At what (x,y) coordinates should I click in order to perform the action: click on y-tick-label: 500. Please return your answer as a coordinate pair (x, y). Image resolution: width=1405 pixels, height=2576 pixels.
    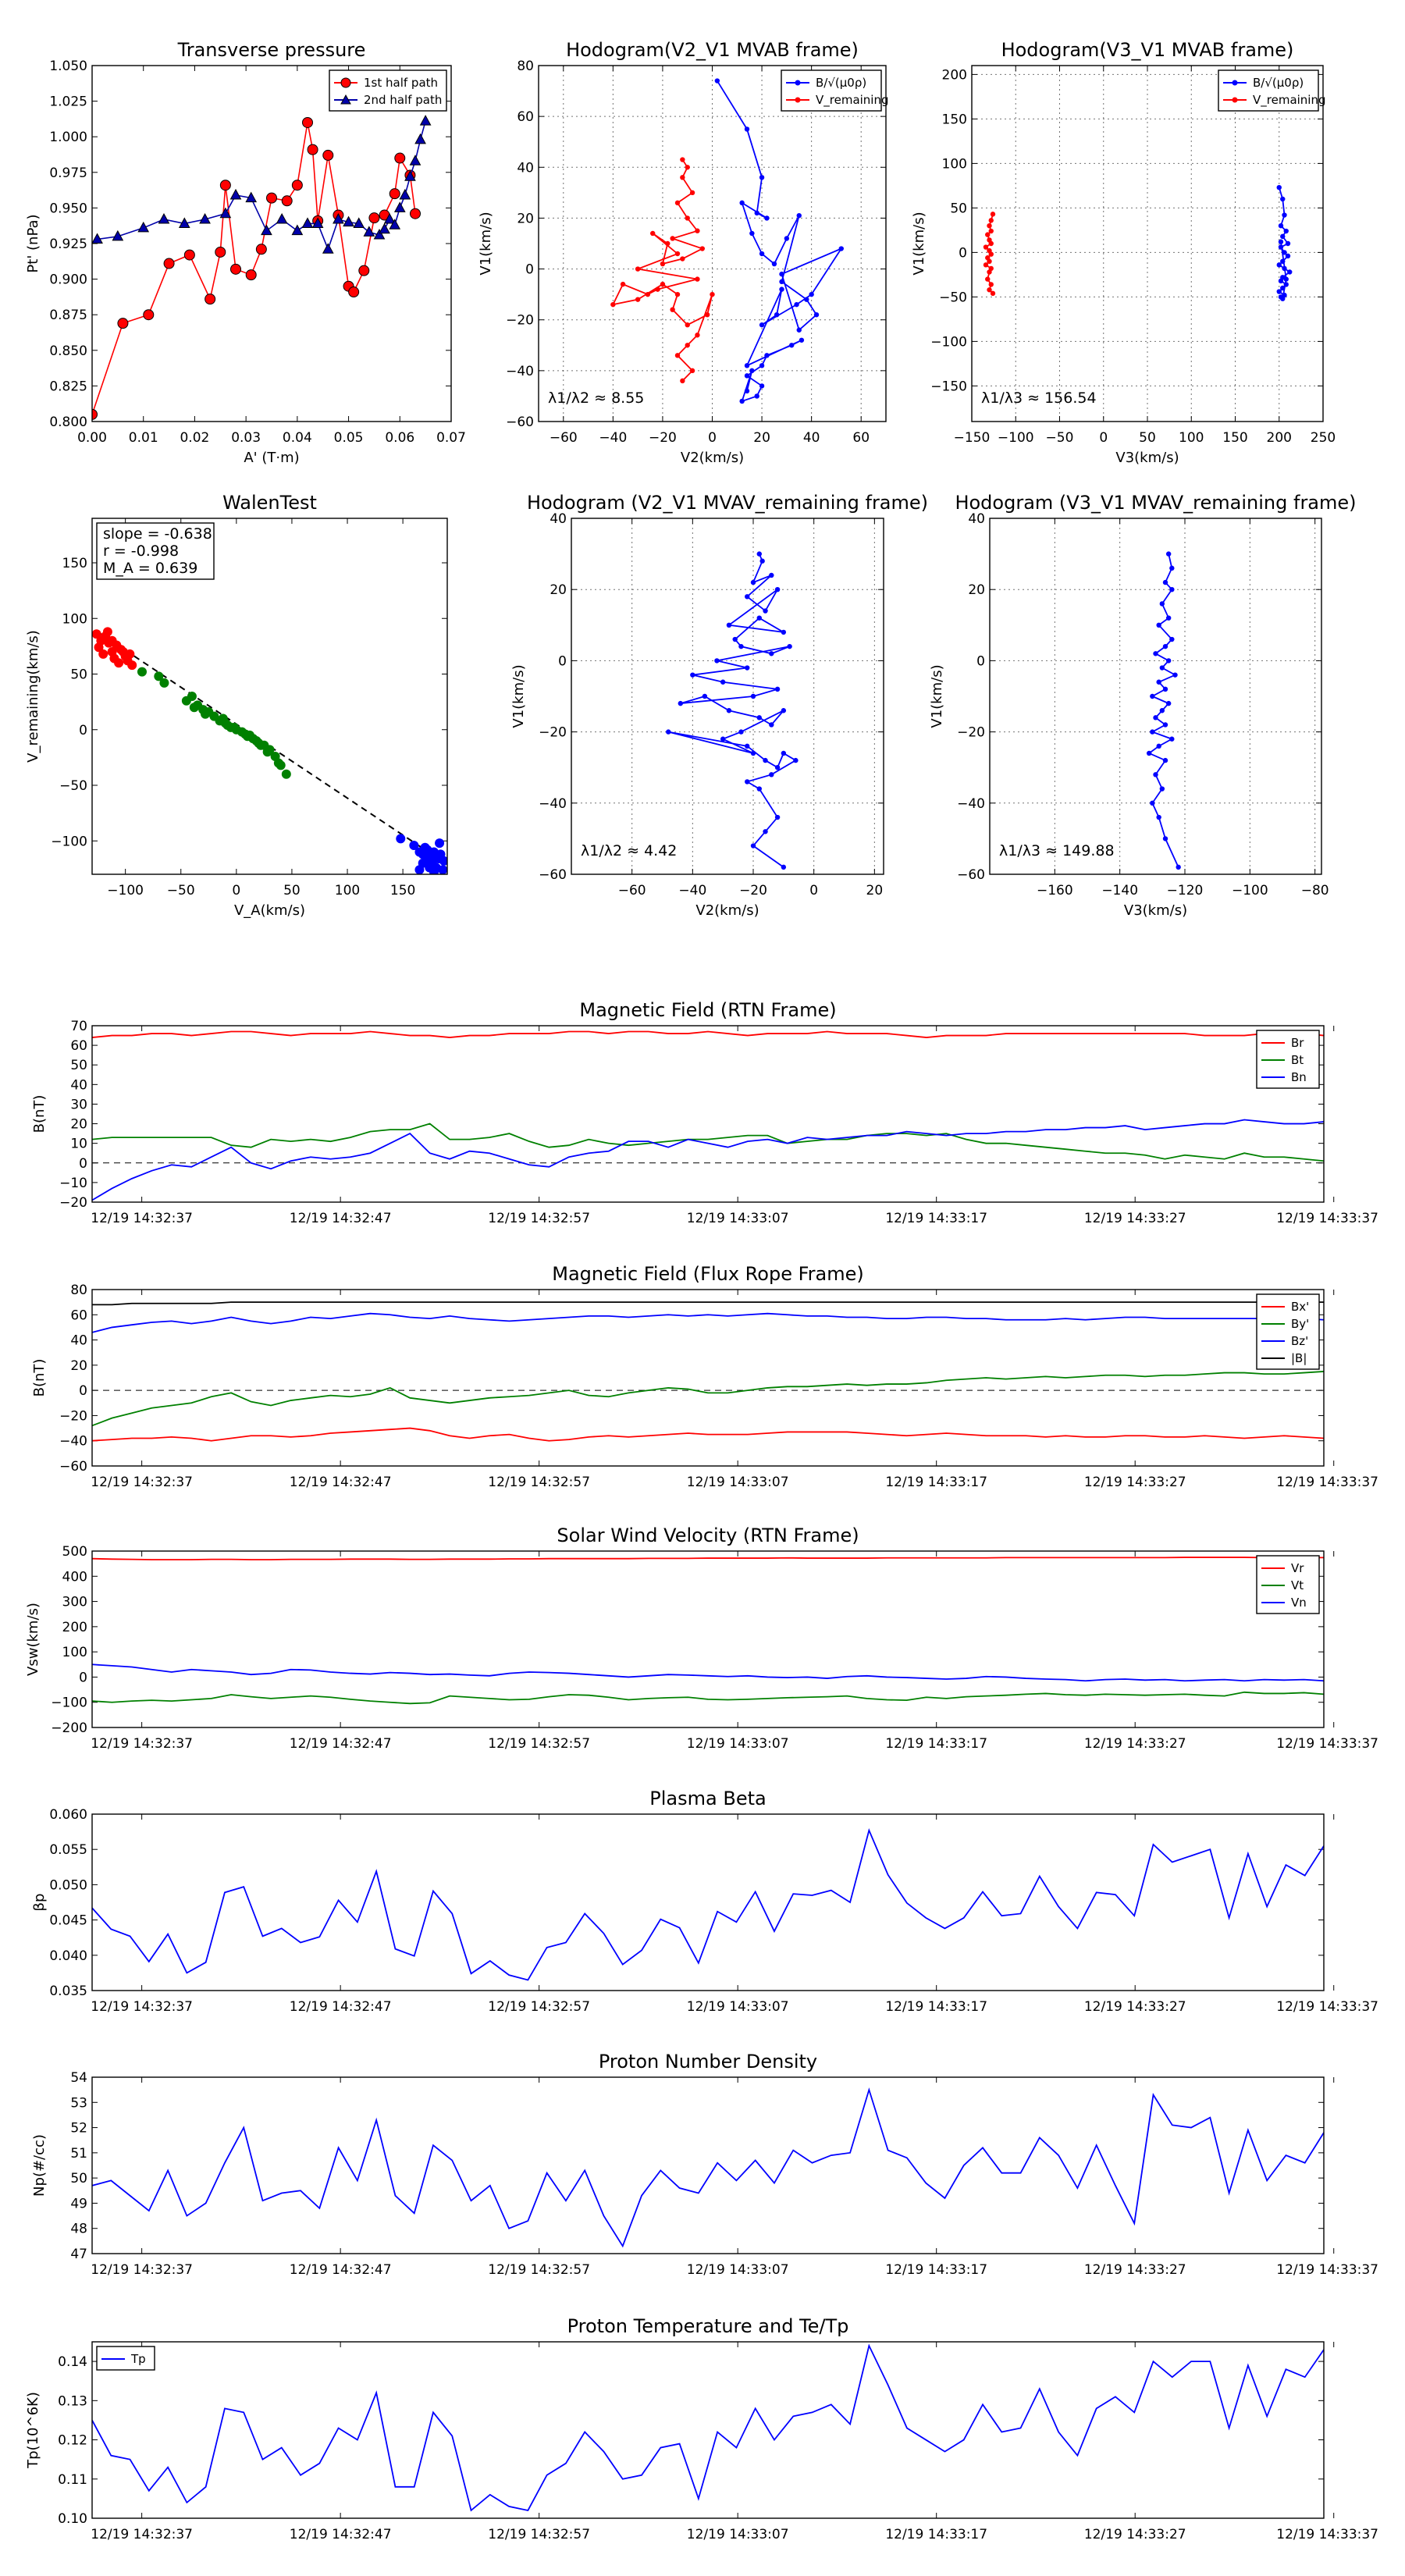
    Looking at the image, I should click on (74, 1552).